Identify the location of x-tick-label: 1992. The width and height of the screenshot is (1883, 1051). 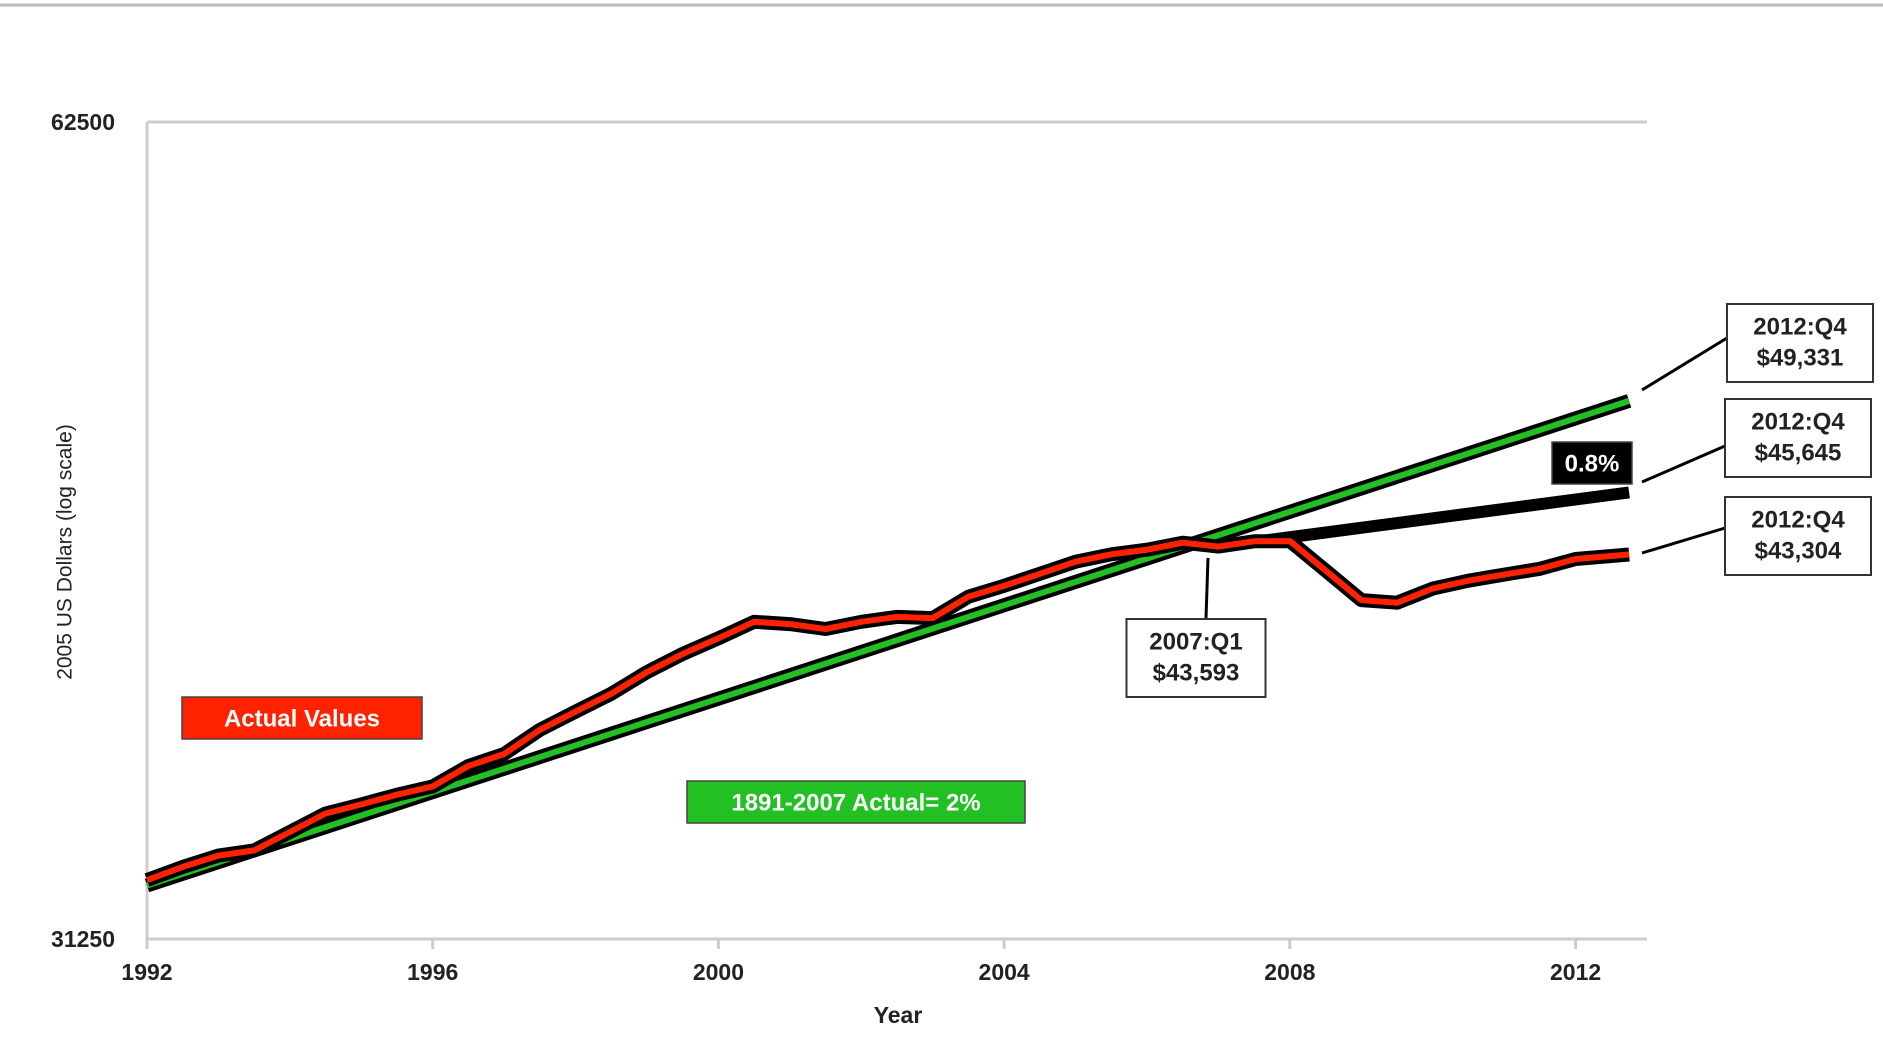
(146, 972).